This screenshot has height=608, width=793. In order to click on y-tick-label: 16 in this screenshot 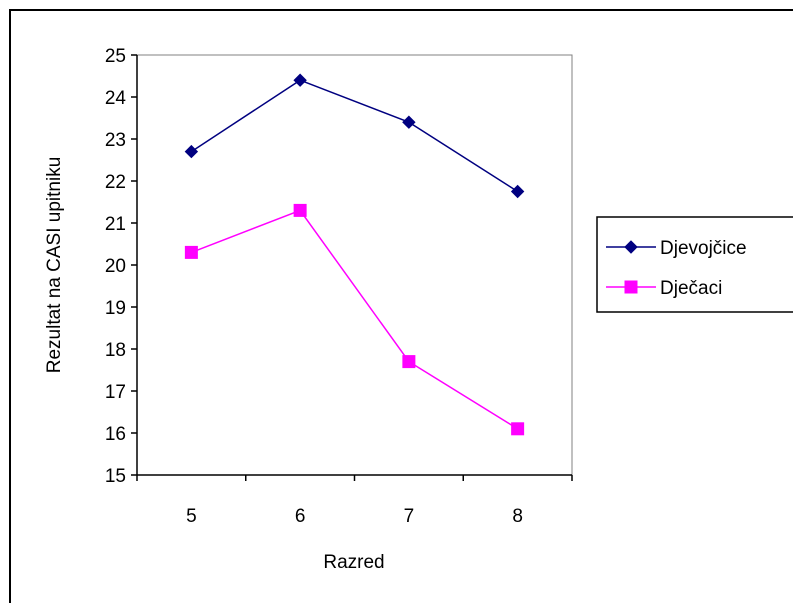, I will do `click(115, 434)`.